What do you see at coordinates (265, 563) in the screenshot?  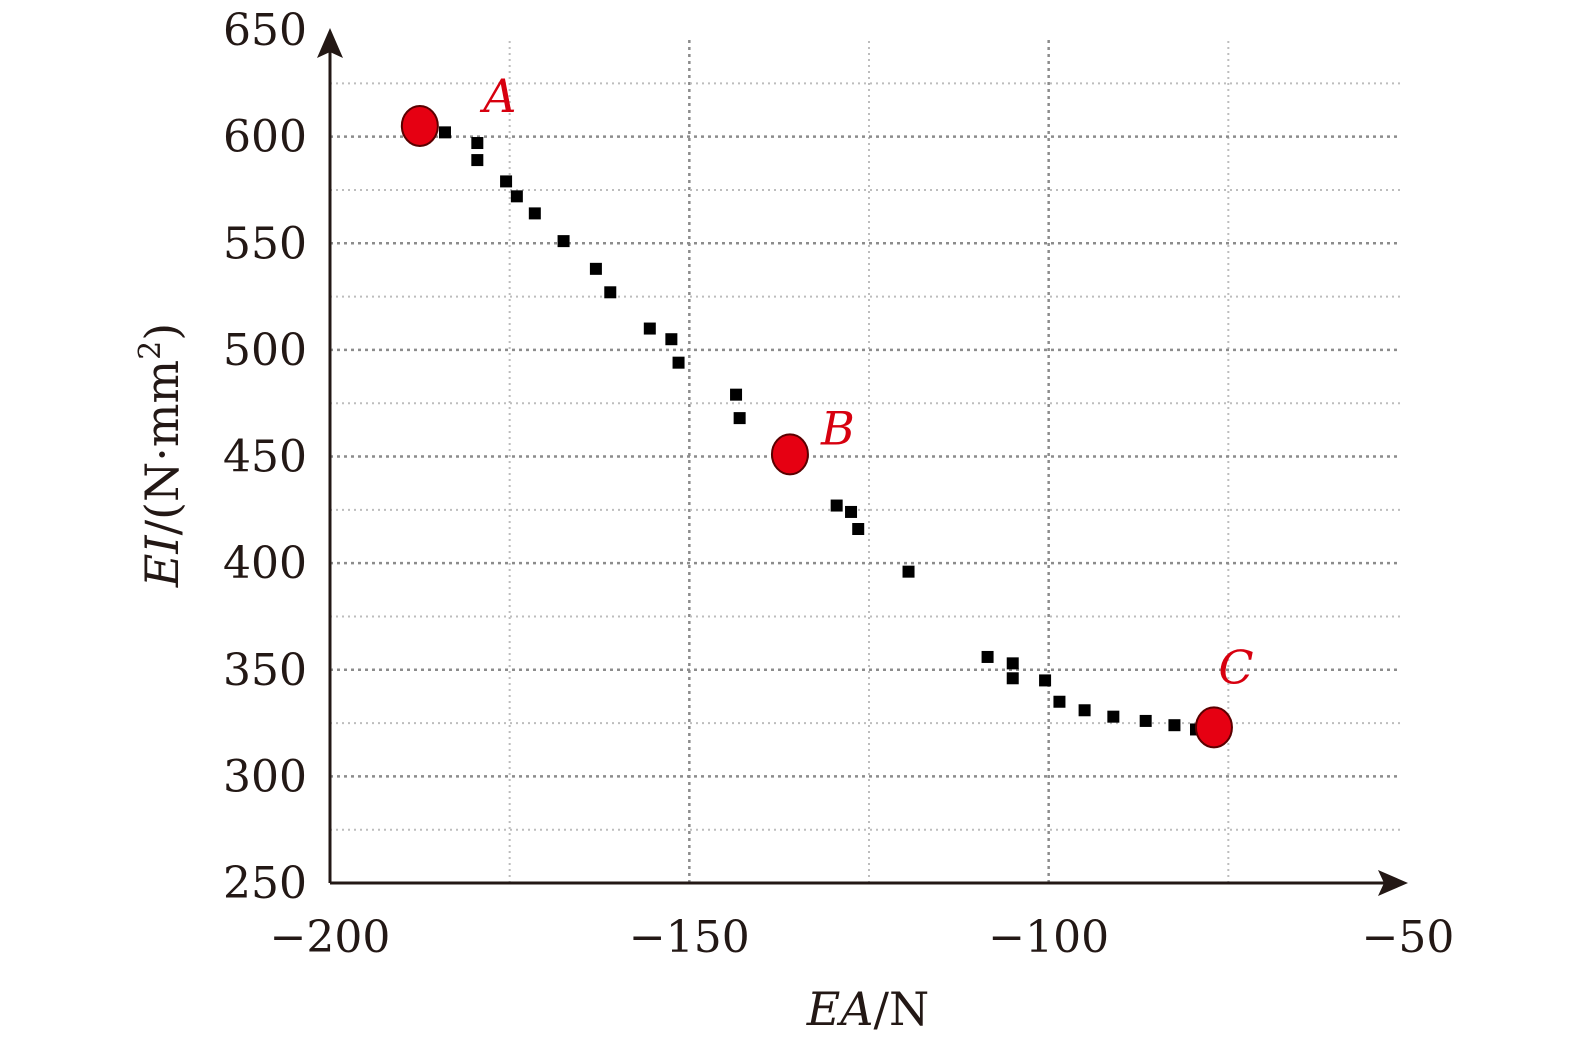 I see `y-tick-label: 400` at bounding box center [265, 563].